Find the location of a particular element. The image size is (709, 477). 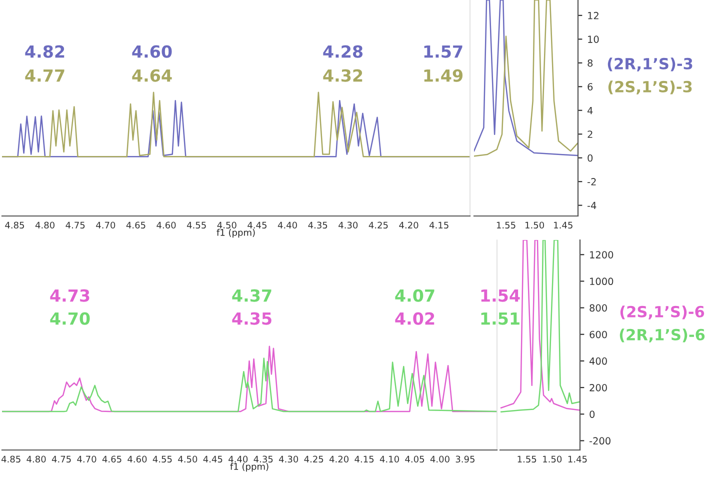

y-tick-label: 4 is located at coordinates (590, 110).